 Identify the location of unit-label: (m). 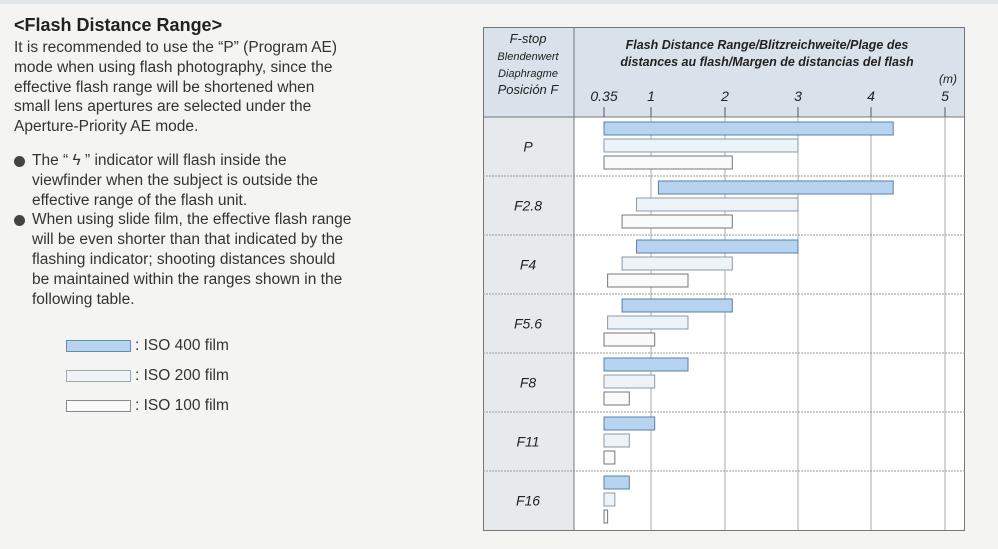
(948, 79).